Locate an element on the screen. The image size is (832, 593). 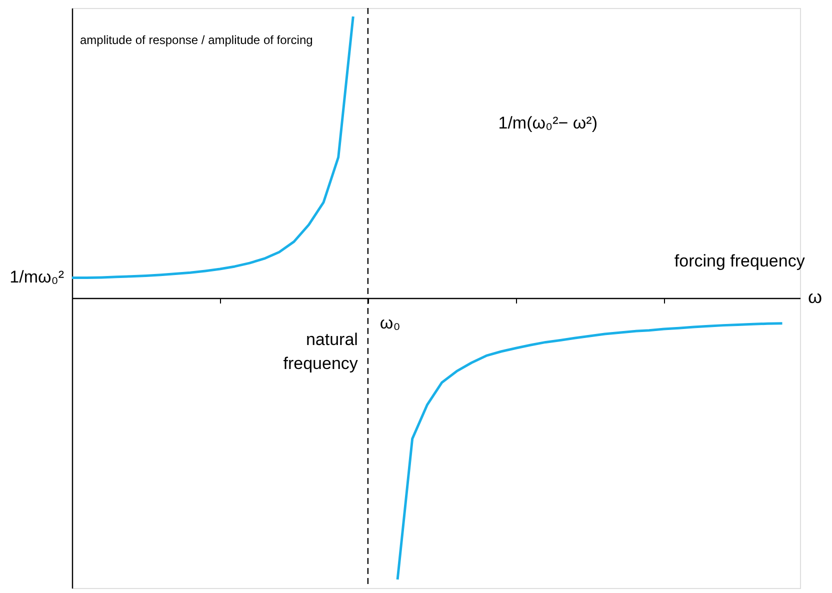
x-axis-title: ω is located at coordinates (815, 297).